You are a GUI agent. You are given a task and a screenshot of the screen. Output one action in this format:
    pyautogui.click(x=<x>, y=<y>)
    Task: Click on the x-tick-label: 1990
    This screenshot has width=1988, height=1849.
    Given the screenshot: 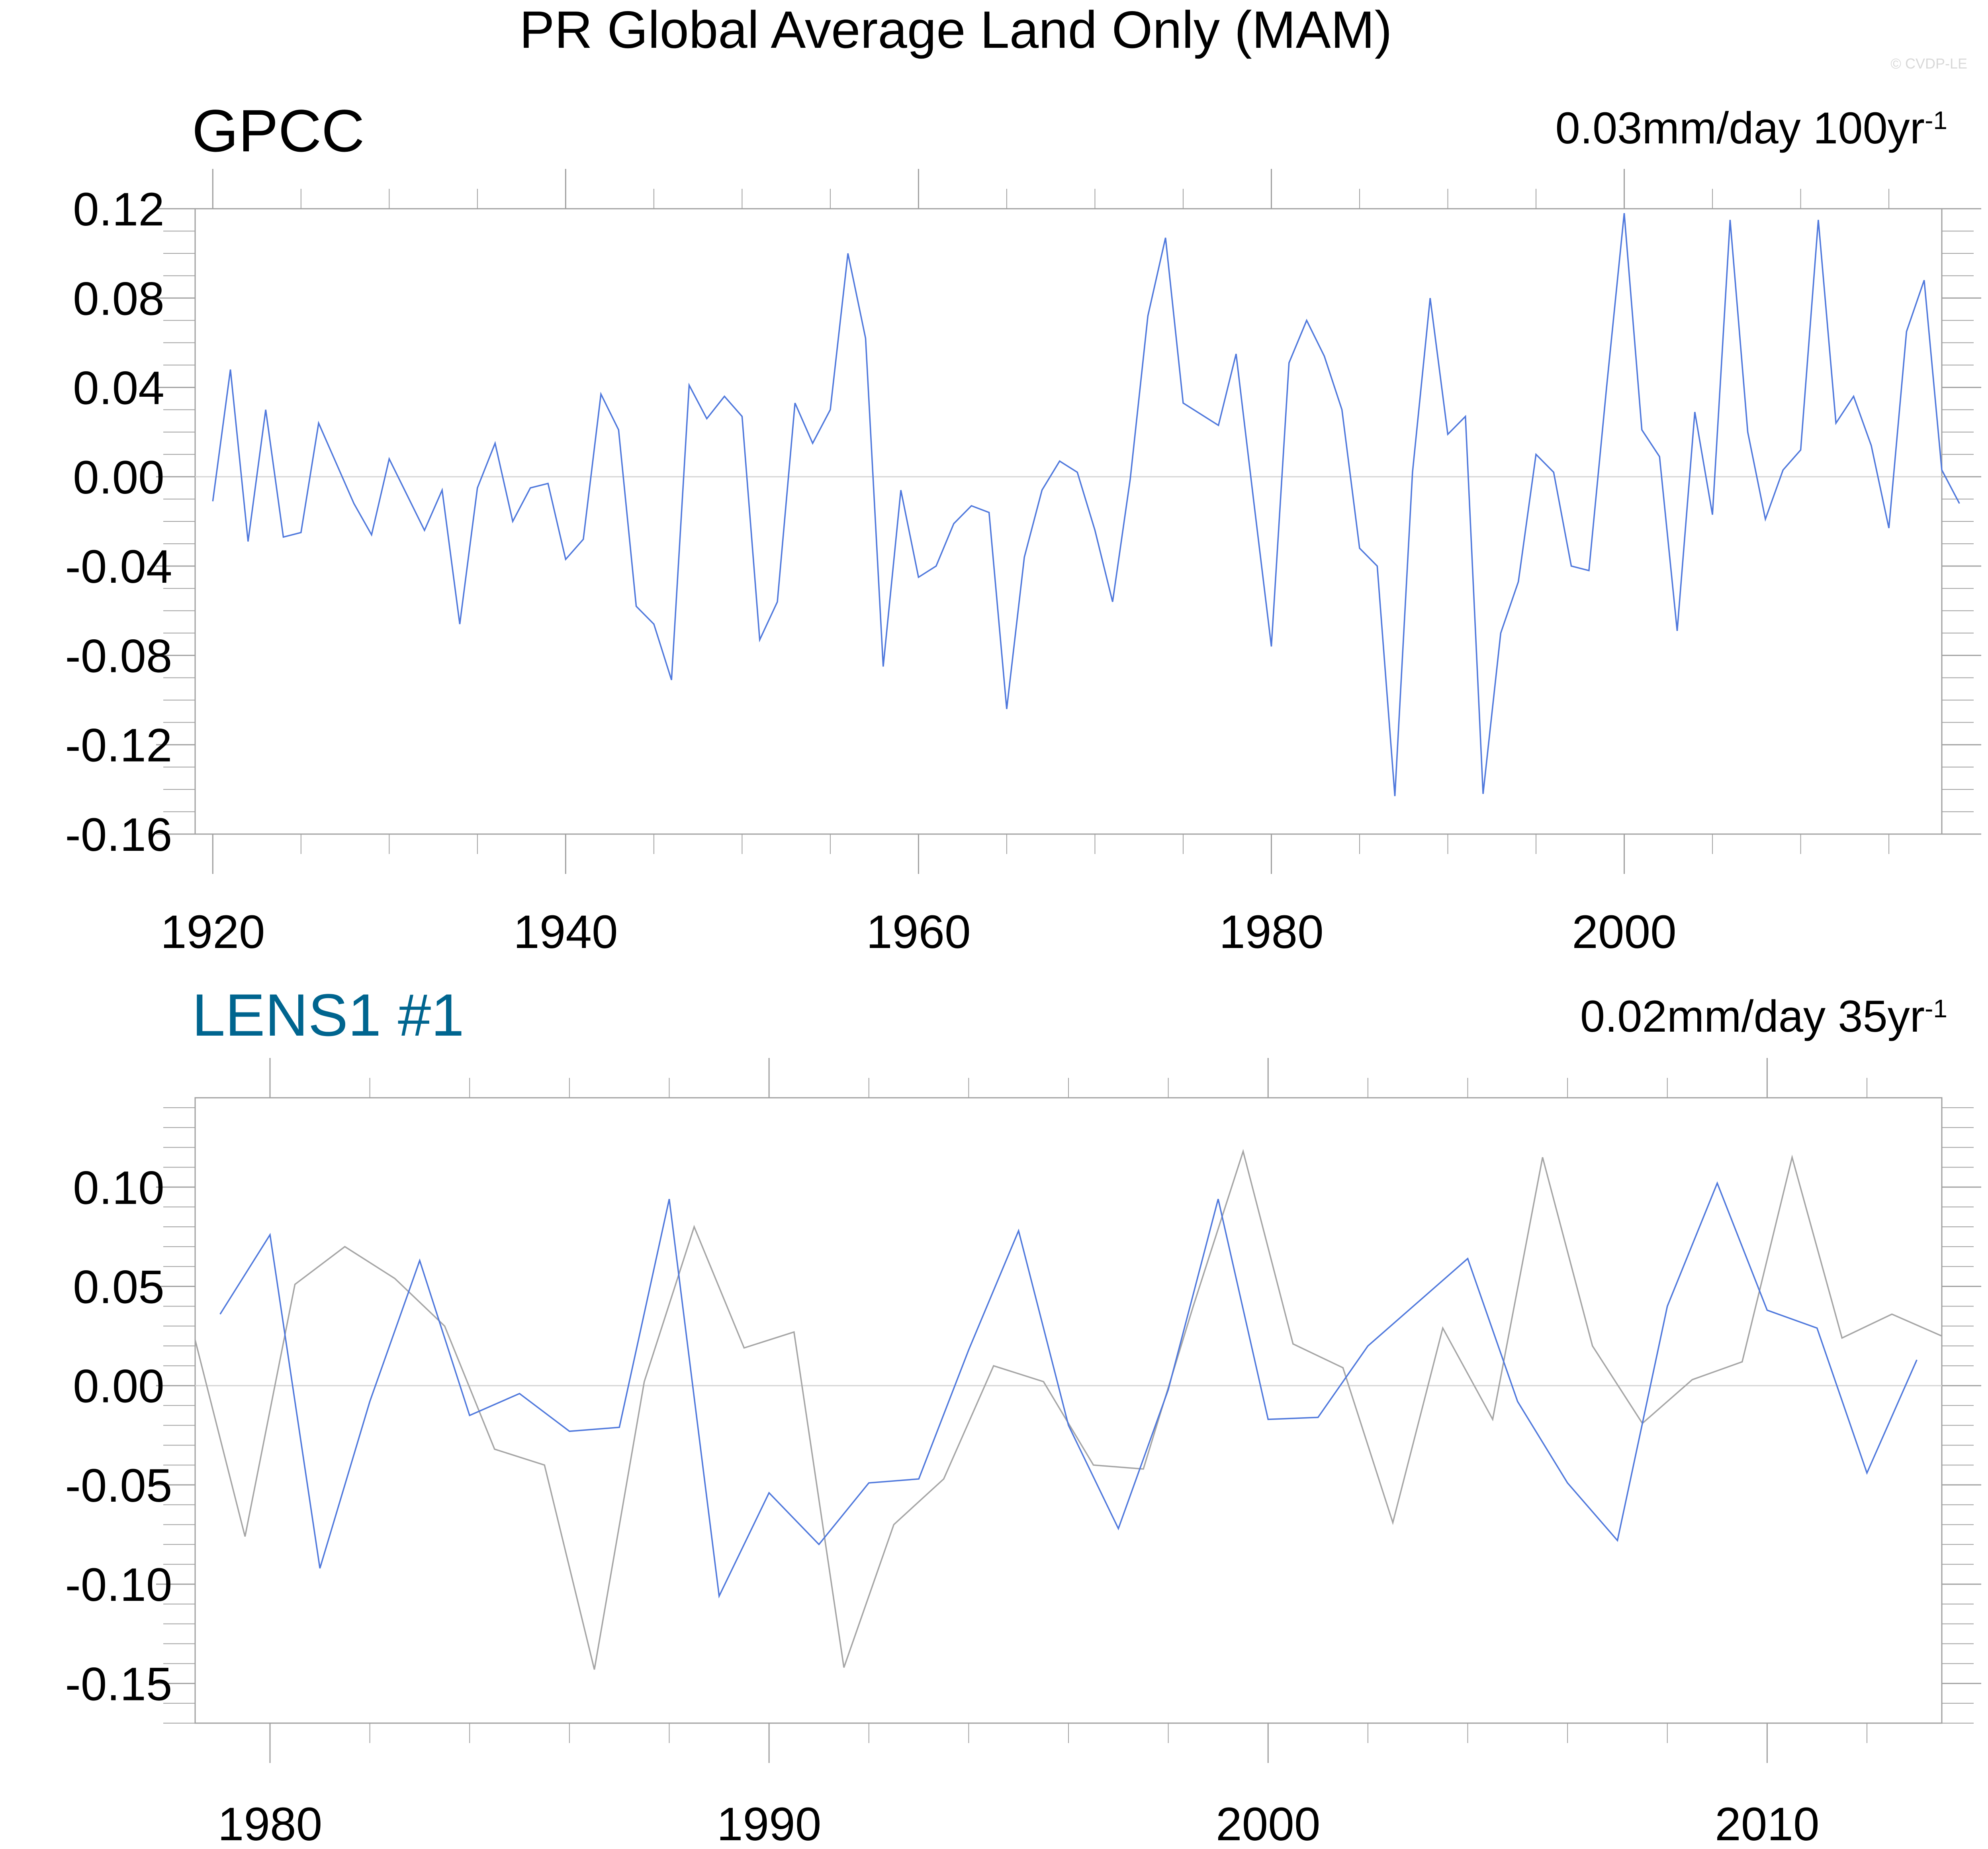 What is the action you would take?
    pyautogui.click(x=769, y=1823)
    